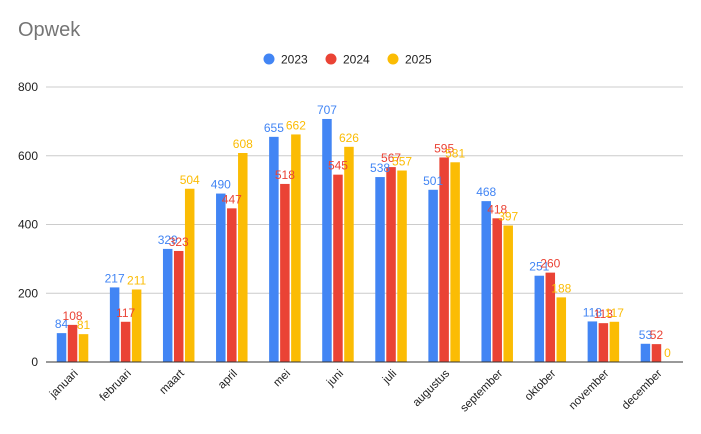 The width and height of the screenshot is (701, 434). What do you see at coordinates (592, 341) in the screenshot?
I see `bar-november-2023` at bounding box center [592, 341].